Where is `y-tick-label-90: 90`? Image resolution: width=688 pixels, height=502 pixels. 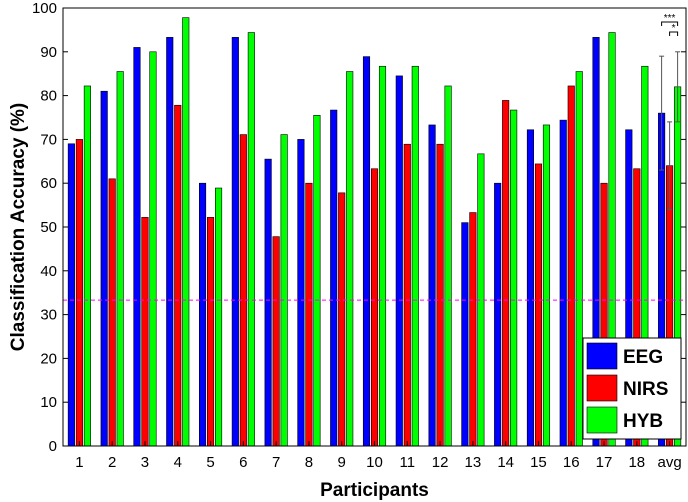
y-tick-label-90: 90 is located at coordinates (48, 52).